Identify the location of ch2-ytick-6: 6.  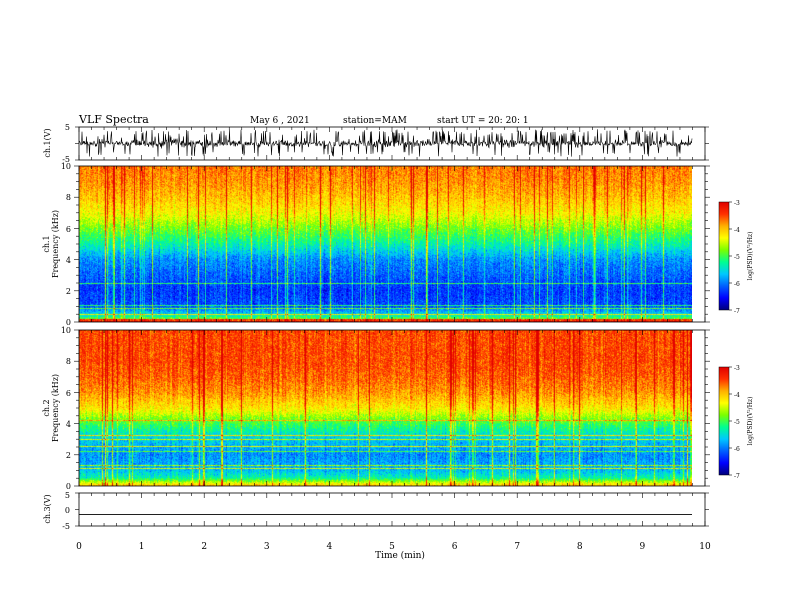
(68, 393).